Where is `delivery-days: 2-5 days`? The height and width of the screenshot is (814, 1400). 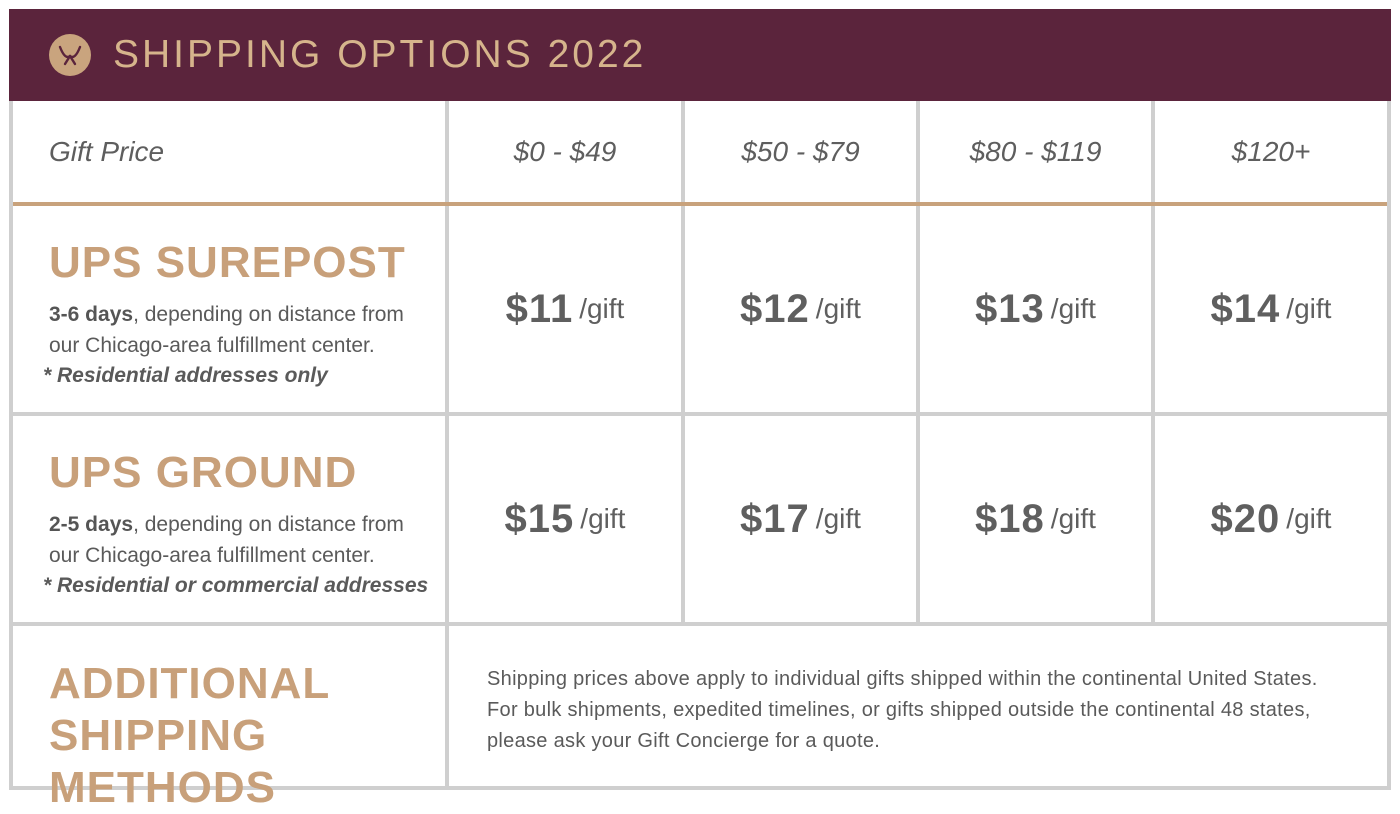 delivery-days: 2-5 days is located at coordinates (91, 524).